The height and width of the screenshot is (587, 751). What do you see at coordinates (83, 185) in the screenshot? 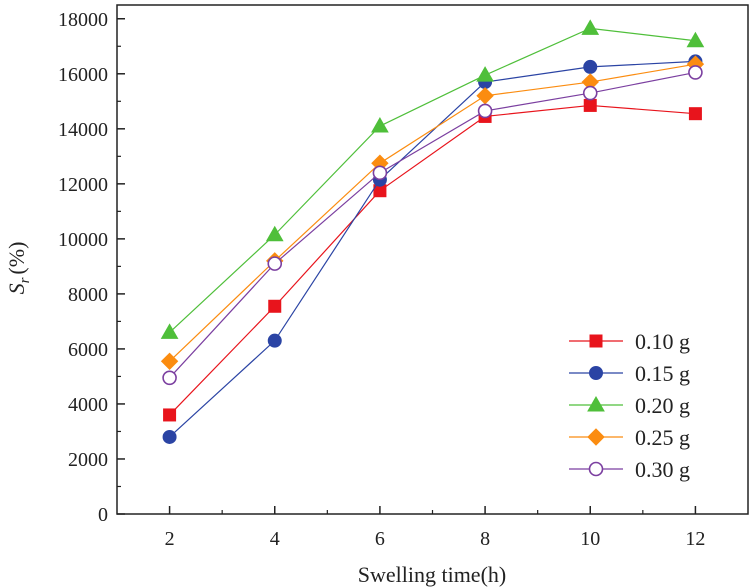
I see `y-tick-label: 12000` at bounding box center [83, 185].